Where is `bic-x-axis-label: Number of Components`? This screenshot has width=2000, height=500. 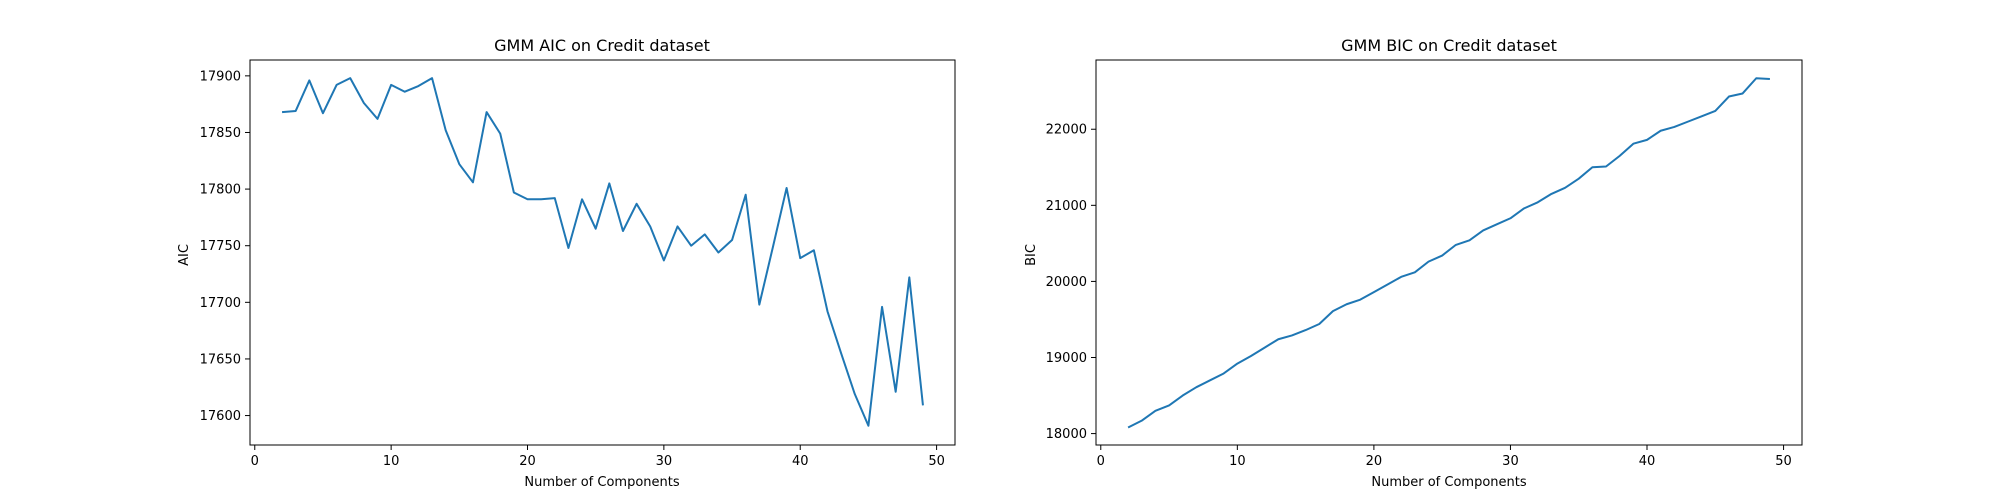
bic-x-axis-label: Number of Components is located at coordinates (1448, 482).